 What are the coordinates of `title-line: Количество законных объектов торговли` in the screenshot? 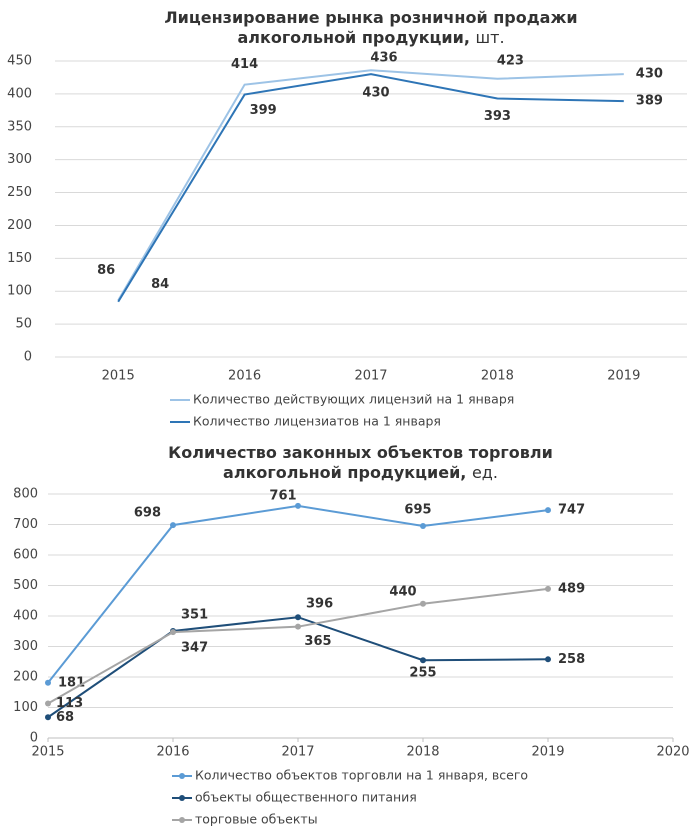 It's located at (360, 452).